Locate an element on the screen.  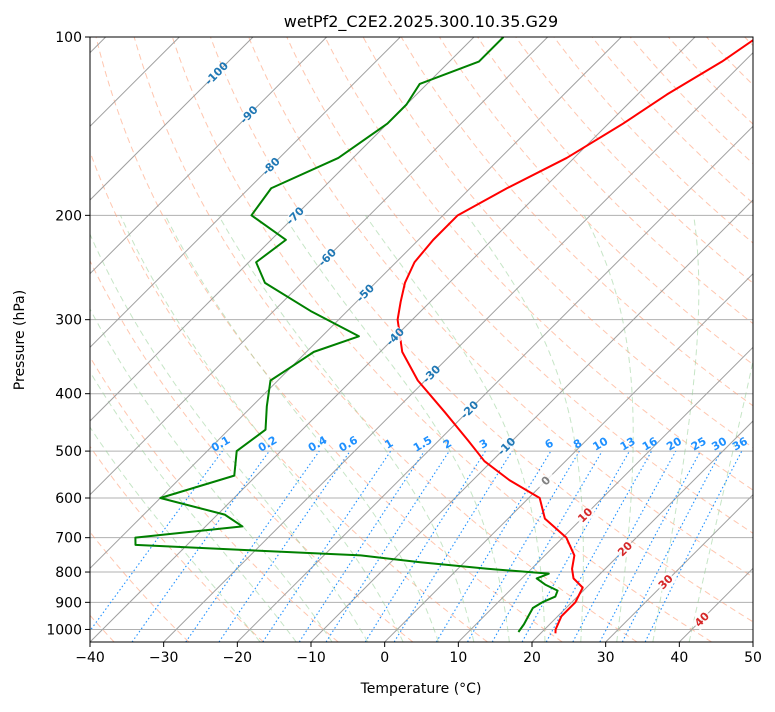
y-tick-label: 400 is located at coordinates (68, 395).